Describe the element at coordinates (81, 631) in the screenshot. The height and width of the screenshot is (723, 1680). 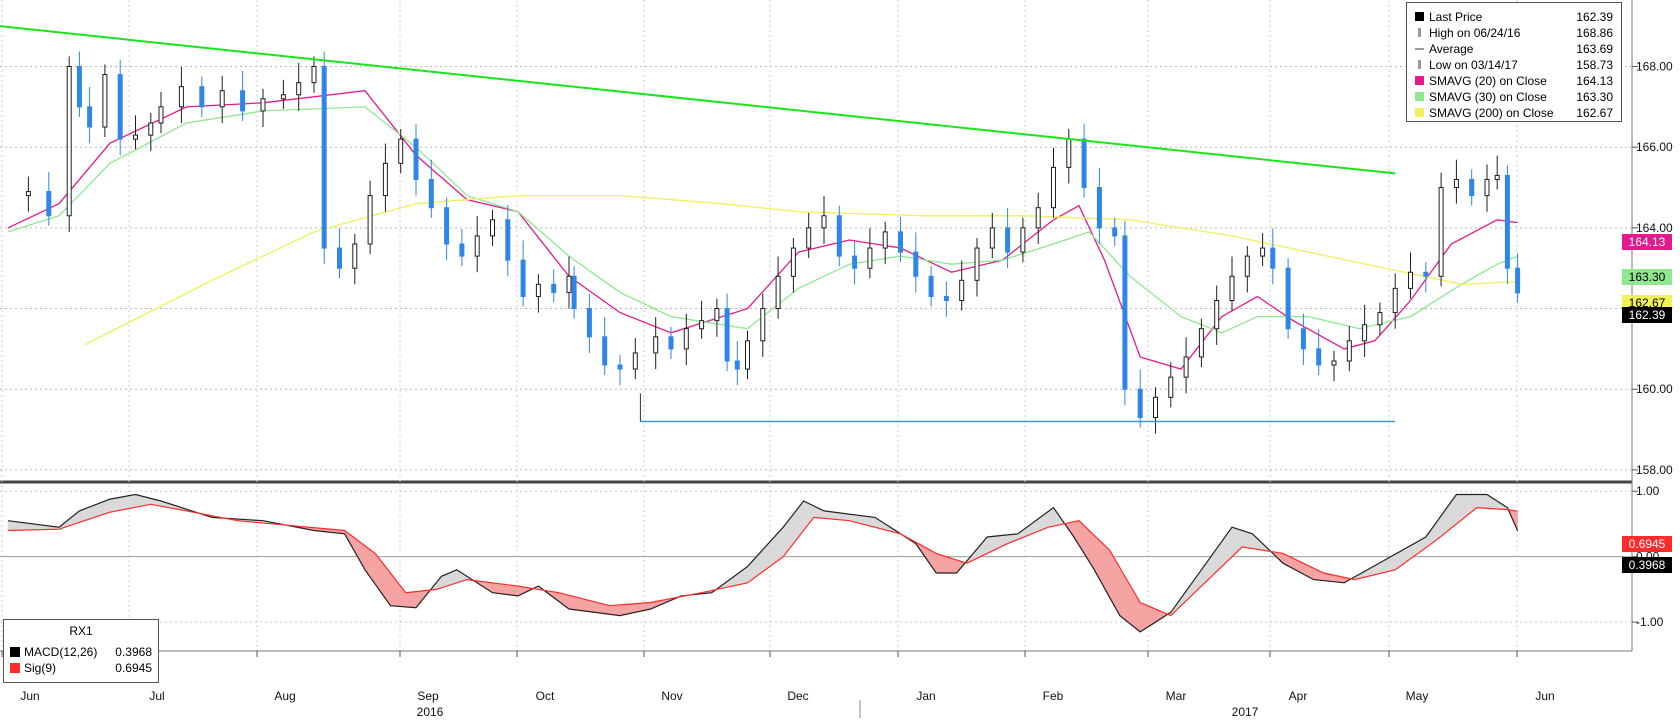
I see `macd-legend-title: RX1` at that location.